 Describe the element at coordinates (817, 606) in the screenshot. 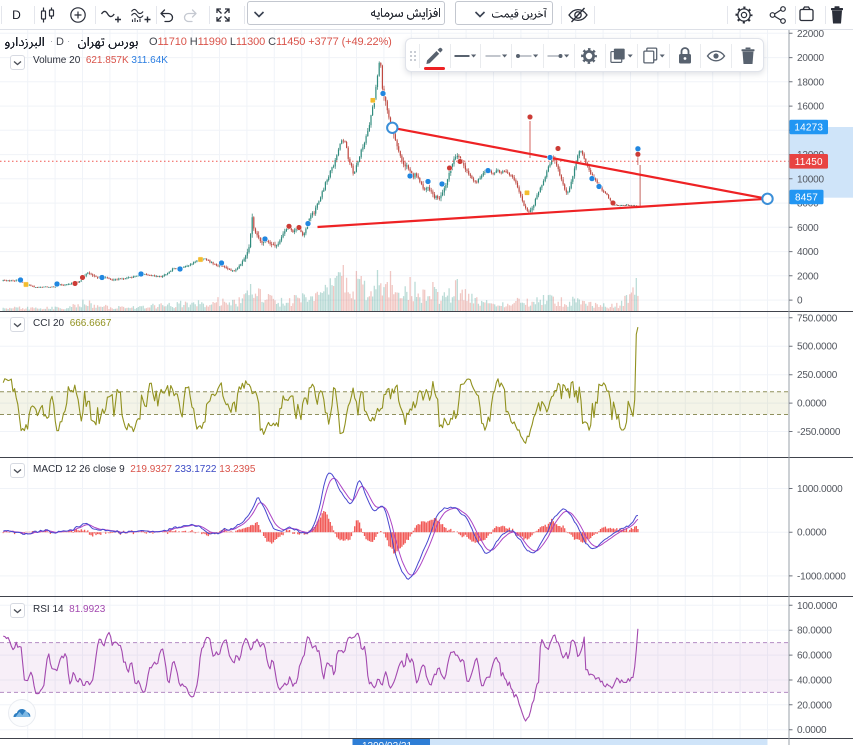

I see `svg-text: 100.0000` at that location.